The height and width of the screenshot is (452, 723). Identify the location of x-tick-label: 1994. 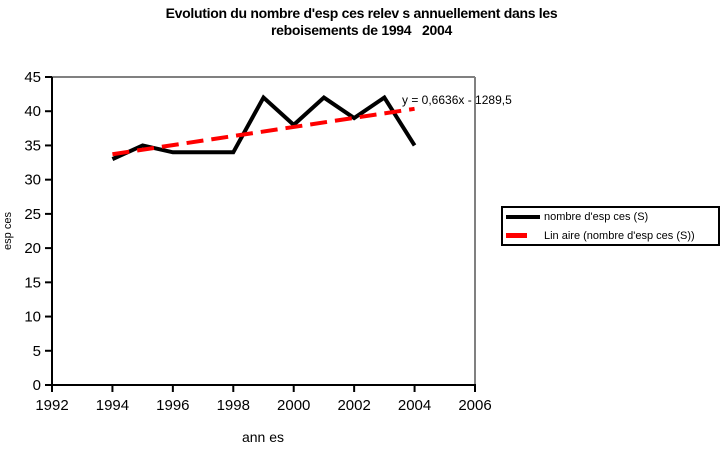
(112, 405).